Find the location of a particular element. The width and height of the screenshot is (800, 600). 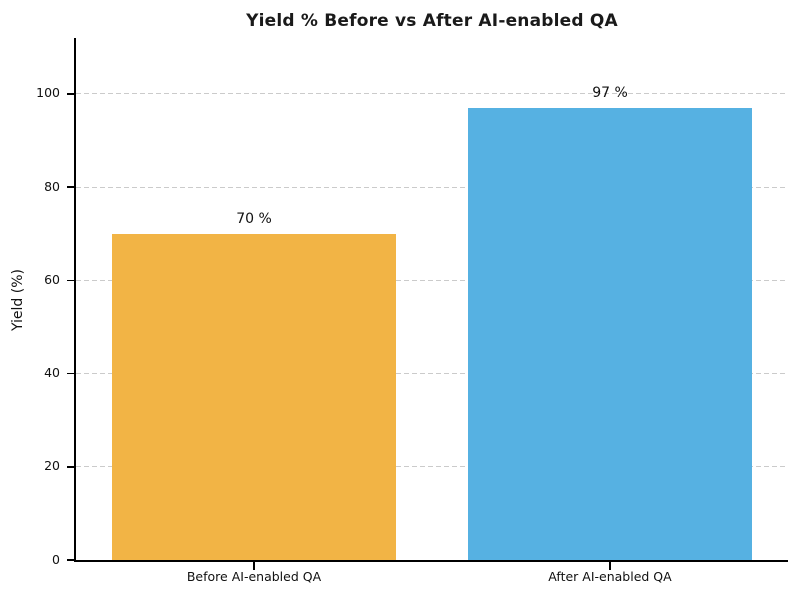

x-tick-label-before-ai-enabled-qa: Before AI-enabled QA is located at coordinates (254, 576).